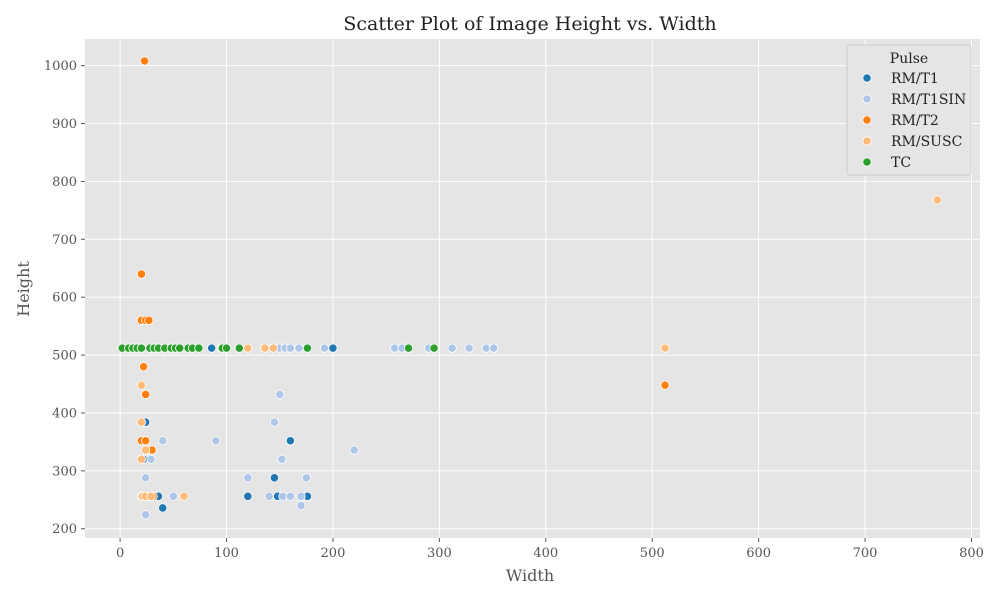 The height and width of the screenshot is (604, 1000). I want to click on legend-label: RM/T1SIN, so click(928, 100).